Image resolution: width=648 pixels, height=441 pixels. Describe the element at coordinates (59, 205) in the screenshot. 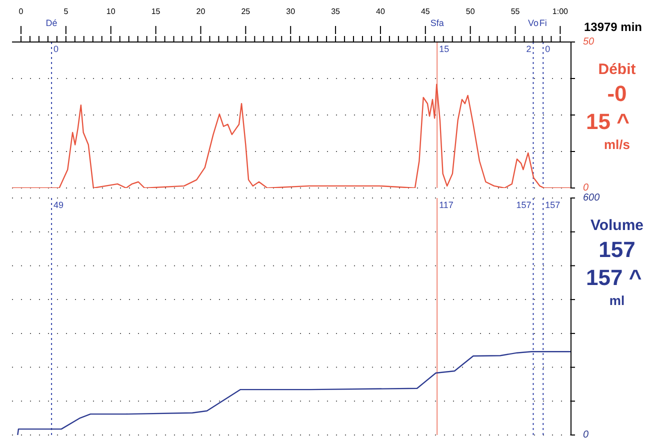

I see `annotation: 49` at that location.